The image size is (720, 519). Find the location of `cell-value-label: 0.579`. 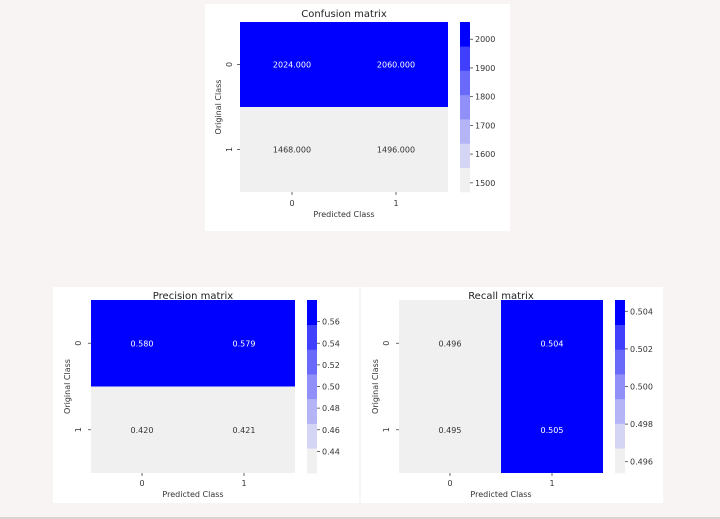

cell-value-label: 0.579 is located at coordinates (244, 343).